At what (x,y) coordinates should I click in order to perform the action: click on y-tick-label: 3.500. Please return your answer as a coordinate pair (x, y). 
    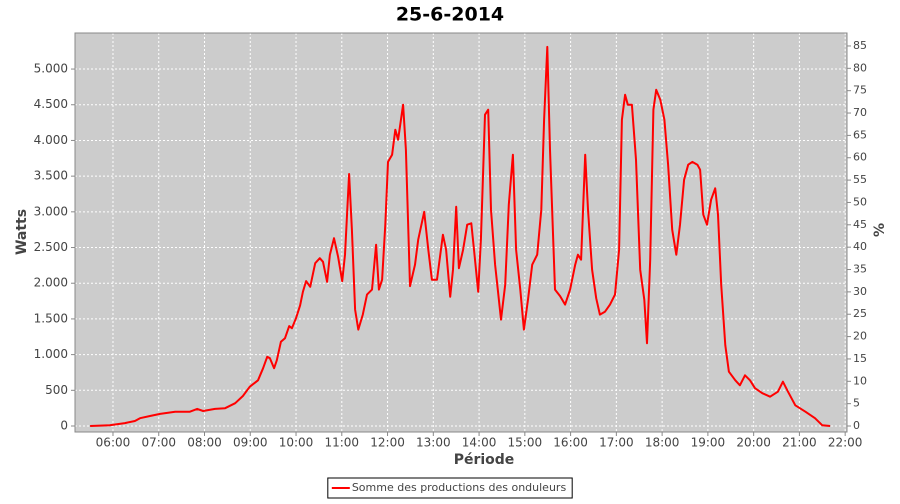
    Looking at the image, I should click on (51, 176).